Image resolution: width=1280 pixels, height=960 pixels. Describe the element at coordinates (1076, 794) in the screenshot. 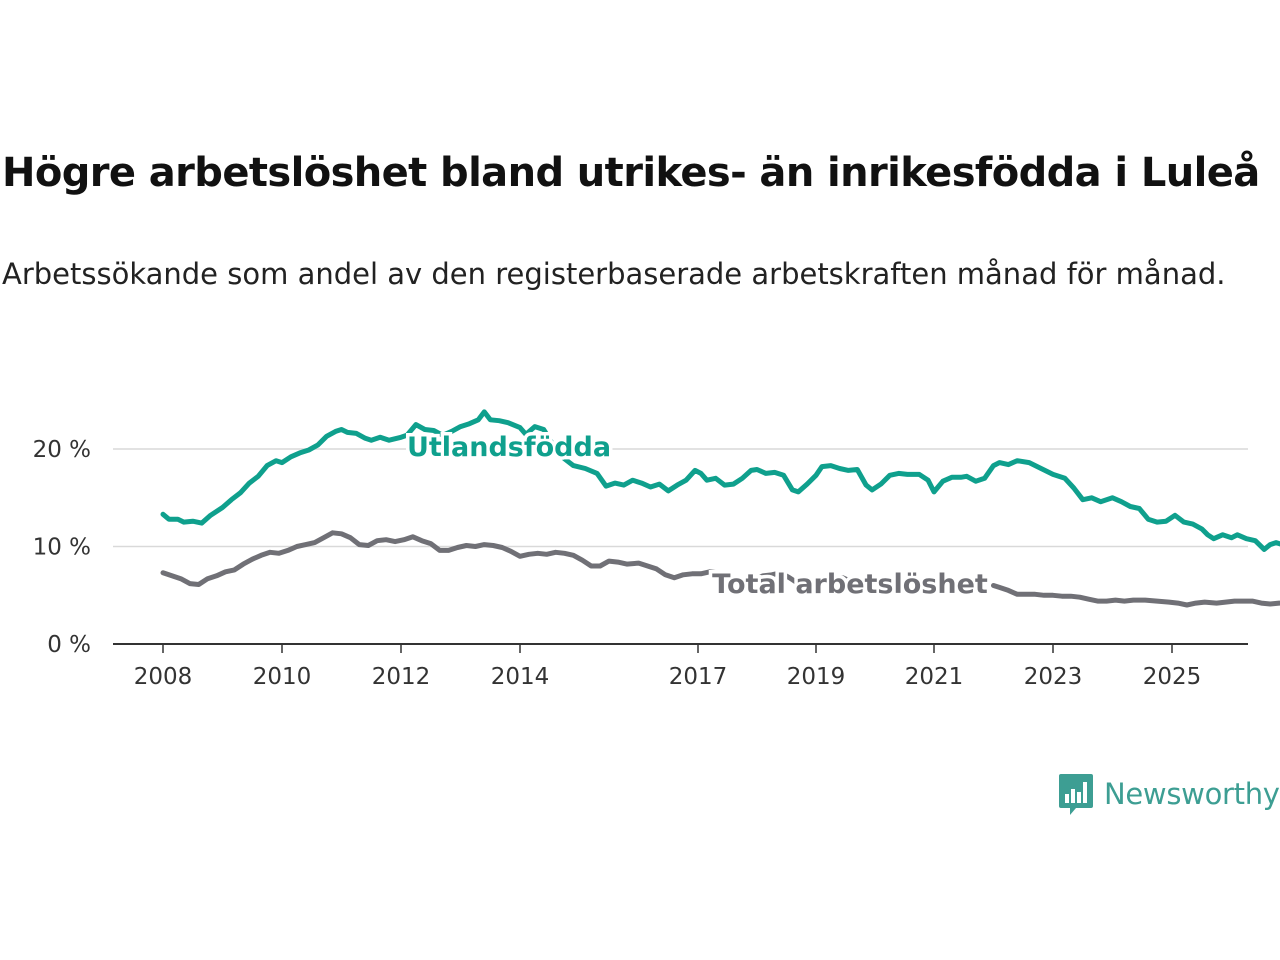

I see `newsworthy-icon` at that location.